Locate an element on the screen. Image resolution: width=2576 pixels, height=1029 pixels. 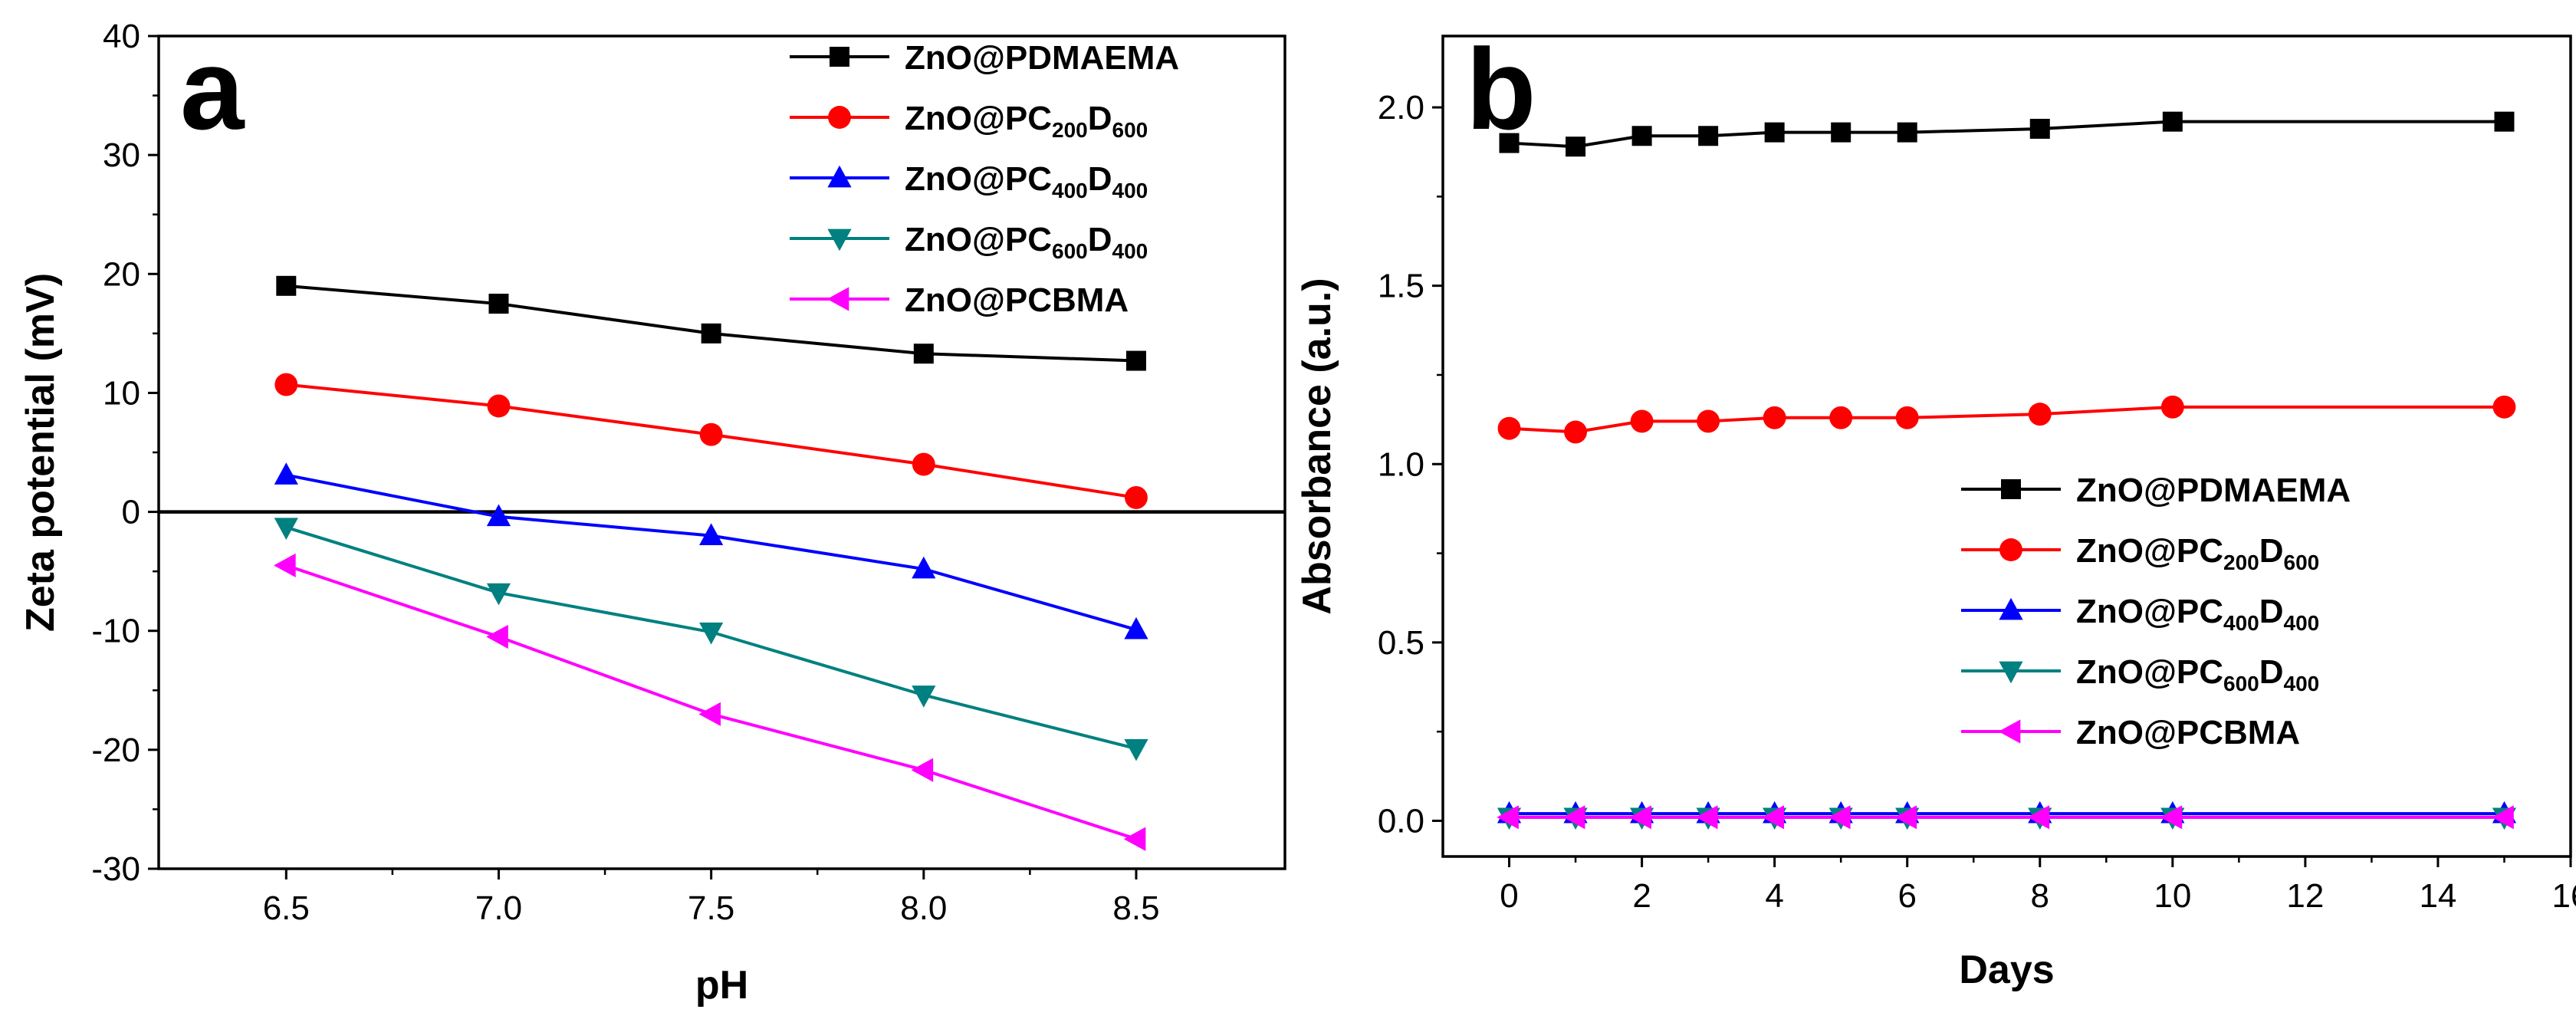
x-tick-label: 8 is located at coordinates (2040, 896).